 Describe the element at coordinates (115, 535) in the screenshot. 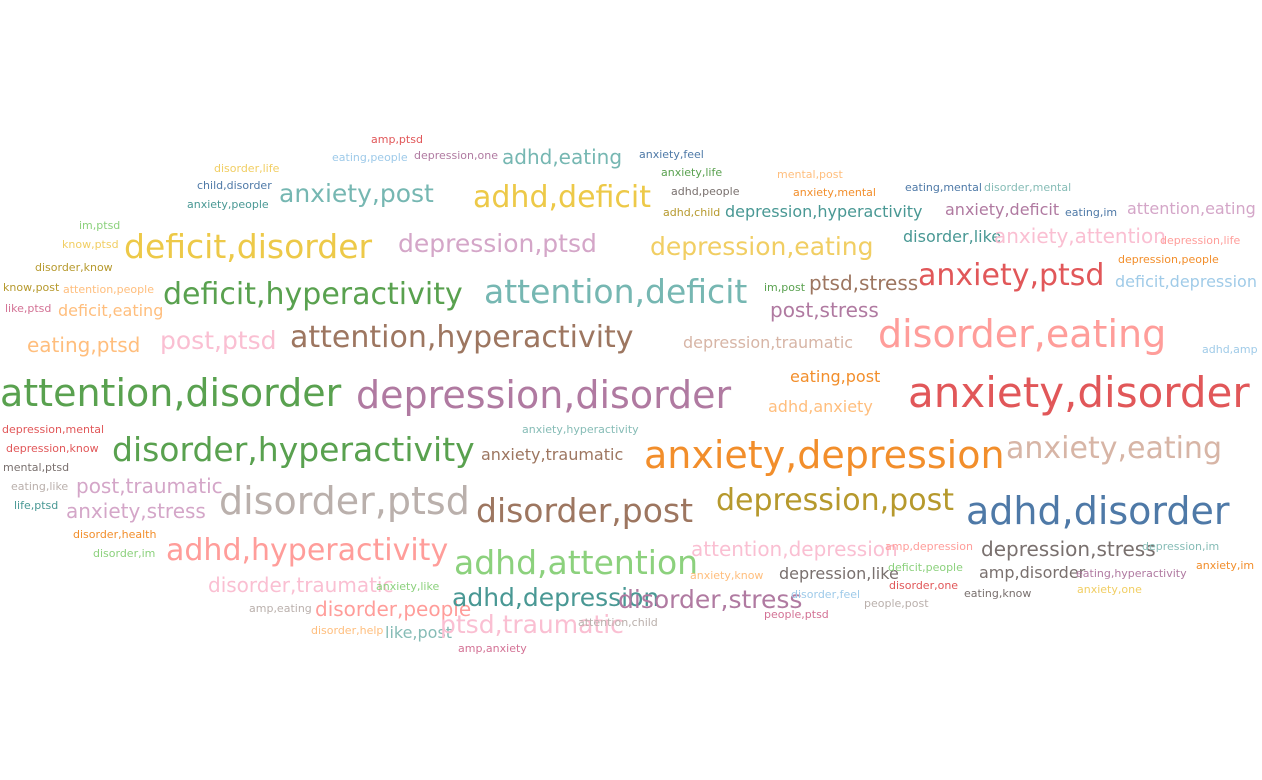

I see `cloud-word: disorder,health` at that location.